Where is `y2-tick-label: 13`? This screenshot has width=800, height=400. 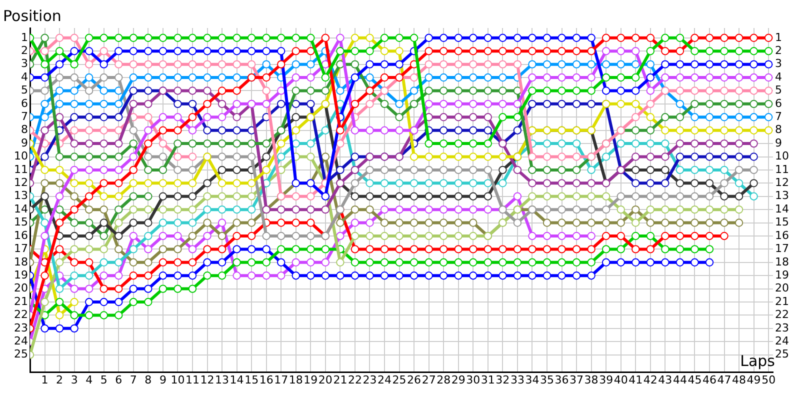 y2-tick-label: 13 is located at coordinates (782, 195).